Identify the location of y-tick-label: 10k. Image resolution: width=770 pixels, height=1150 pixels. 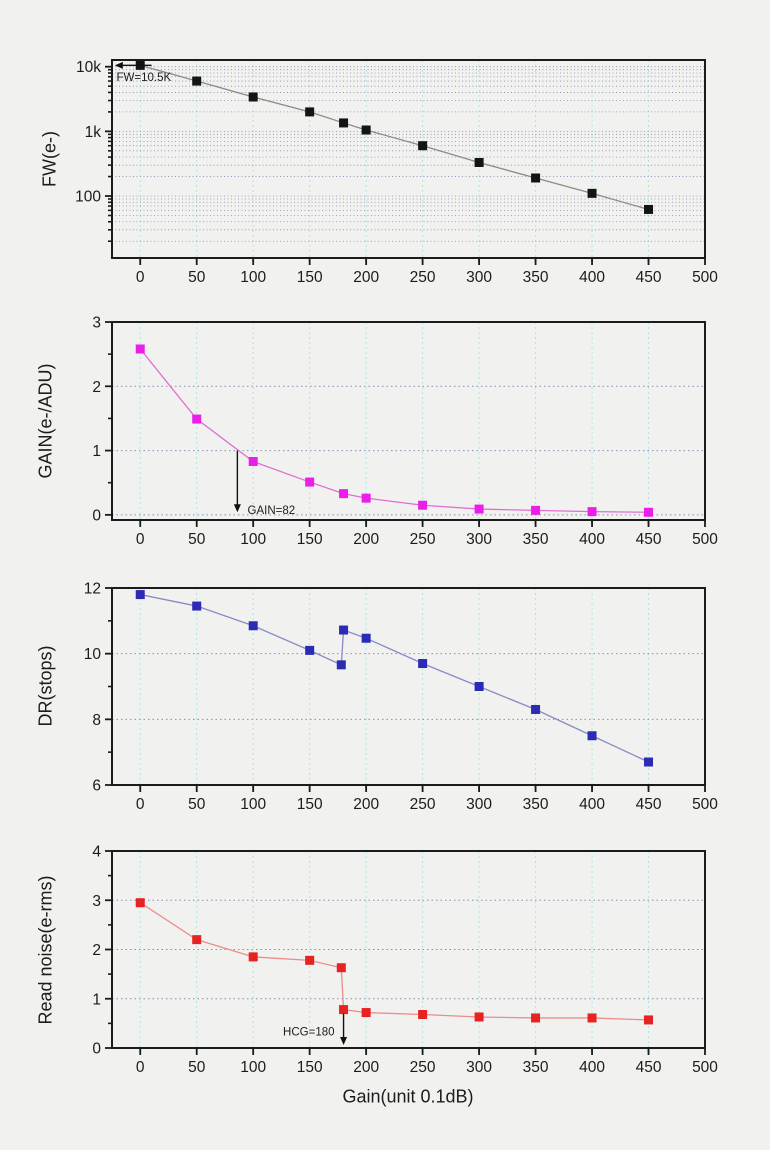
(88, 67).